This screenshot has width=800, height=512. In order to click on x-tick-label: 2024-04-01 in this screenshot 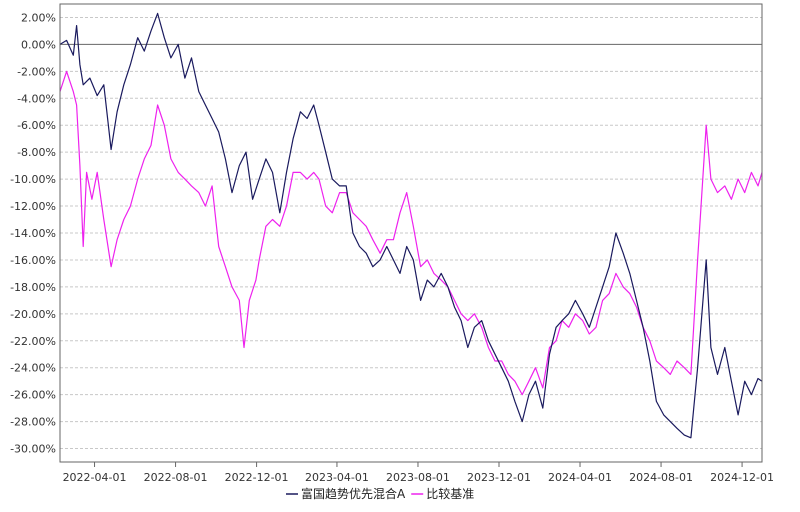, I will do `click(580, 477)`.